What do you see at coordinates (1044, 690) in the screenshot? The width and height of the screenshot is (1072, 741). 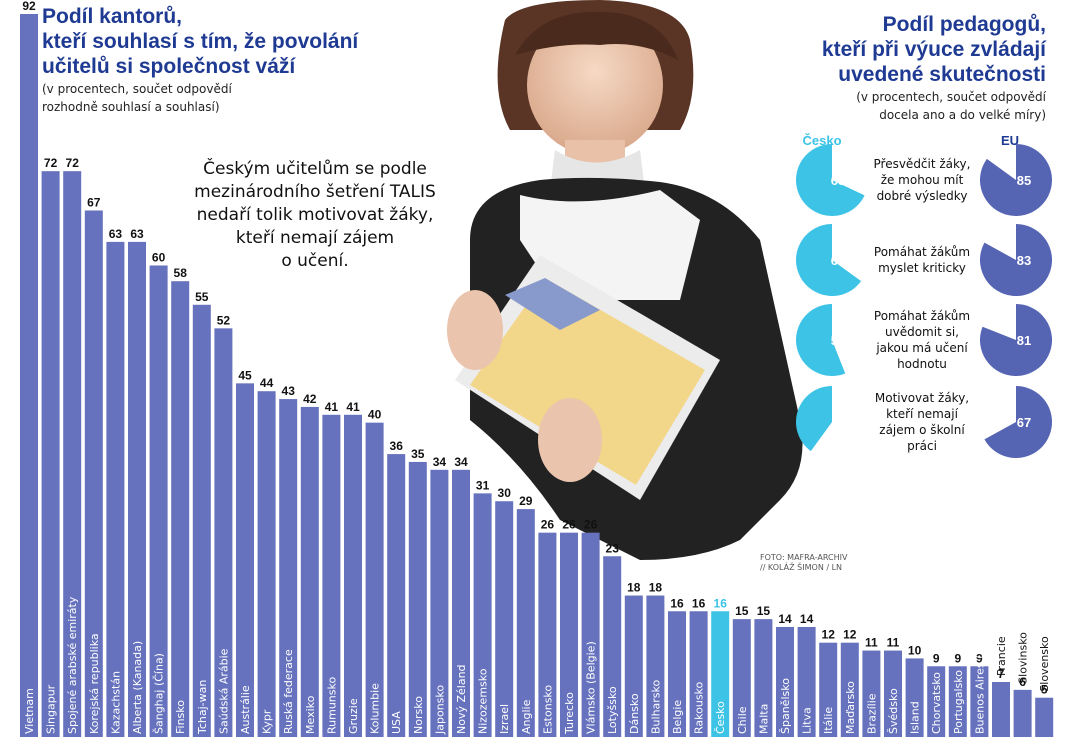 I see `value-label-slovensko: 5` at bounding box center [1044, 690].